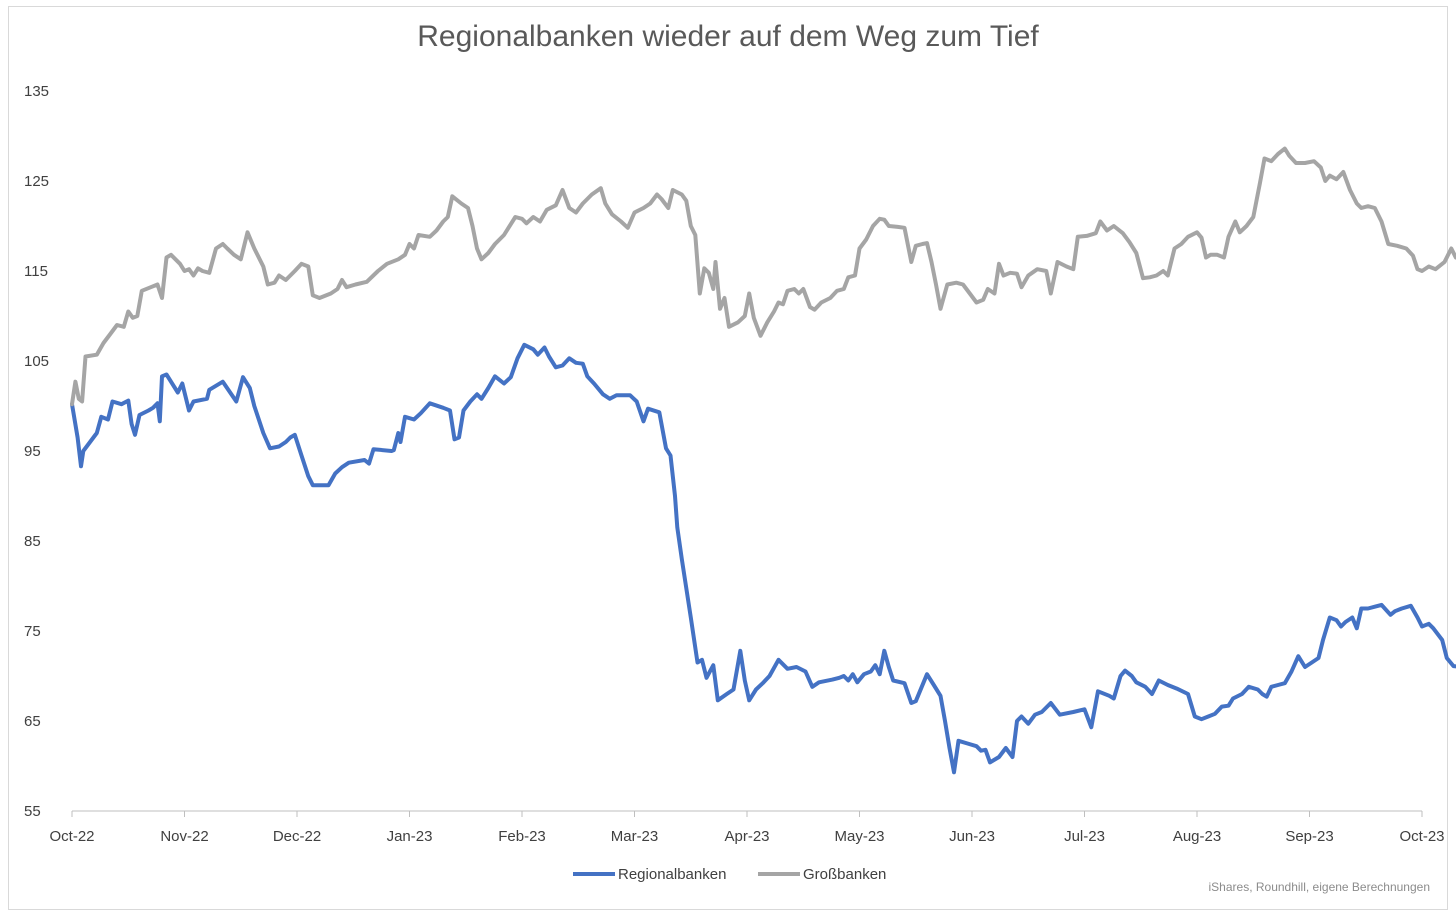 The image size is (1456, 918). I want to click on x-tick-label: Oct-23, so click(1421, 836).